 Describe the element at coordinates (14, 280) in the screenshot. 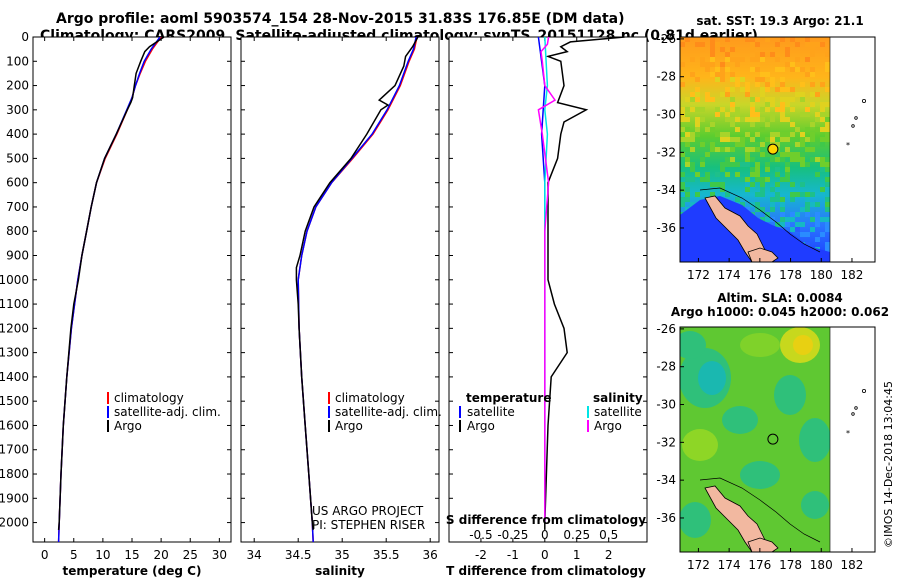

I see `y-tick-label: 1000` at that location.